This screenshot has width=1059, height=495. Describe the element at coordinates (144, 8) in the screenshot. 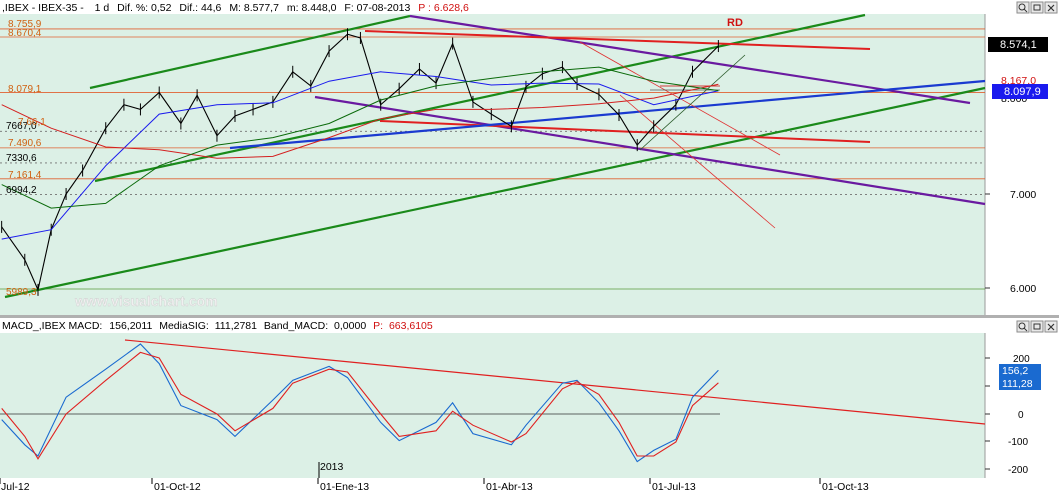

I see `main-header-dif-pct: Dif. %: 0,52` at that location.